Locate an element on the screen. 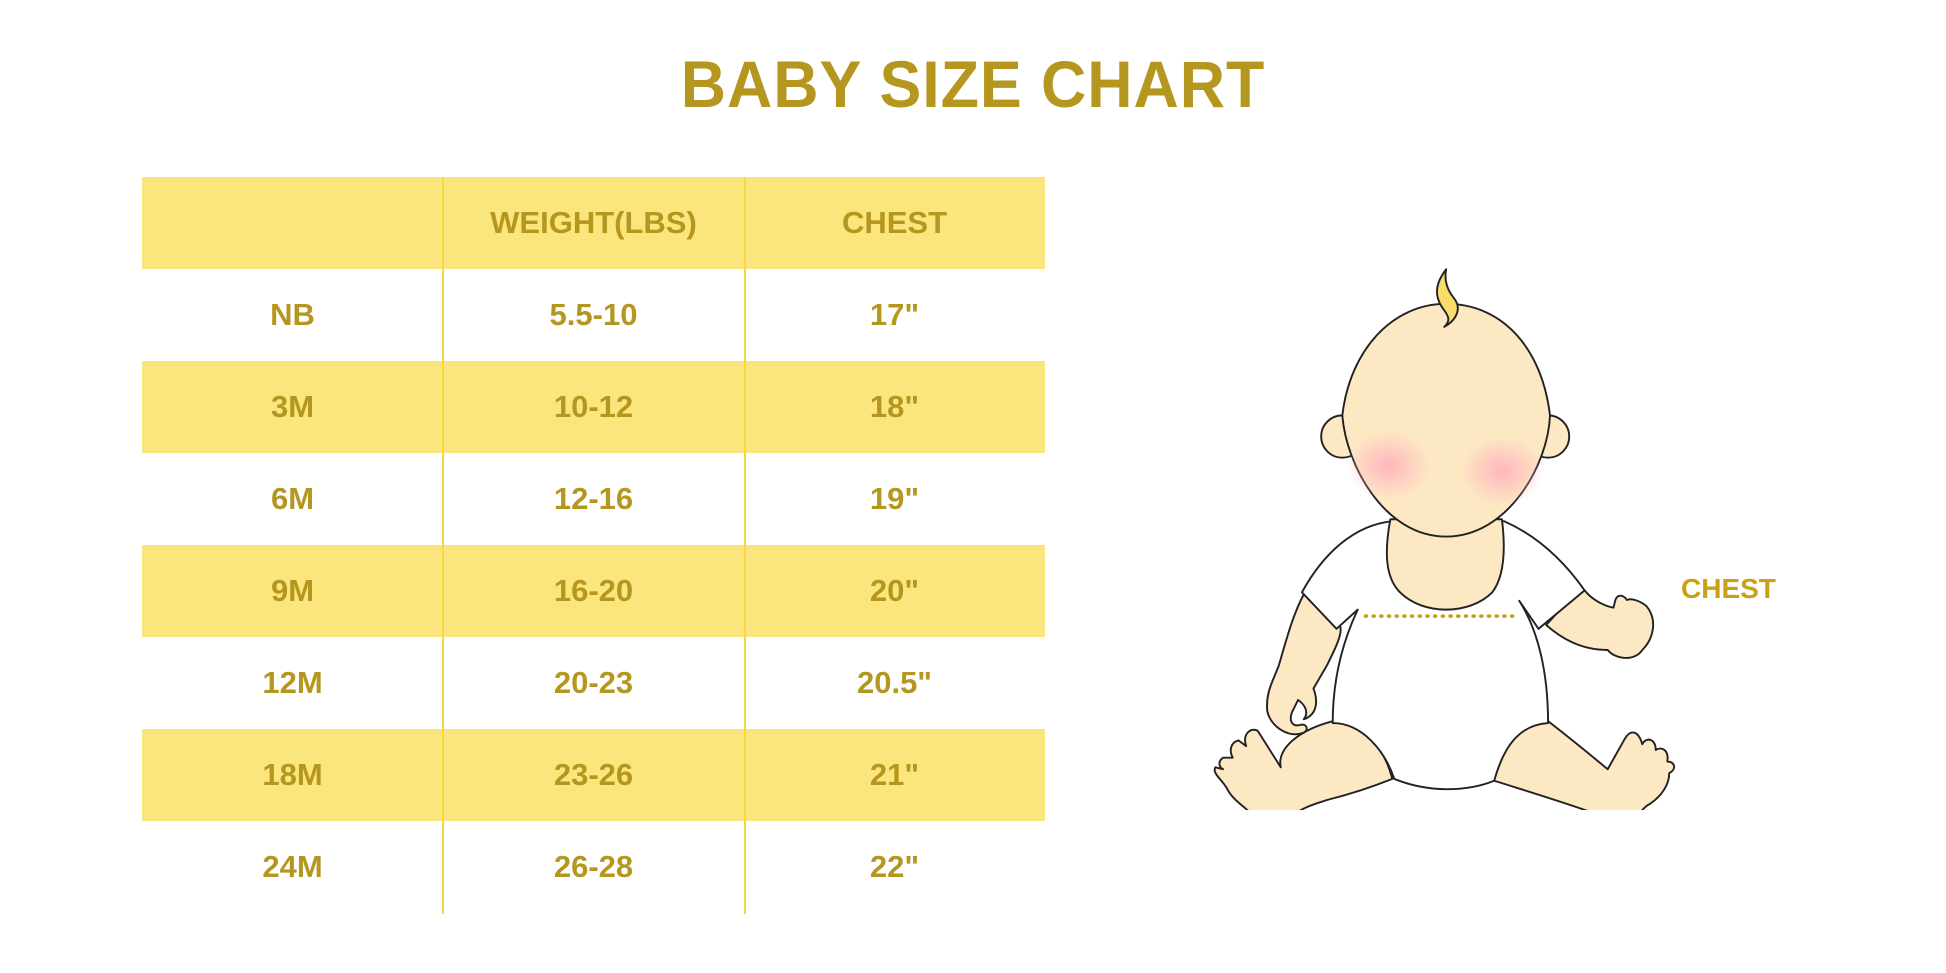 Image resolution: width=1946 pixels, height=973 pixels. hair-curl is located at coordinates (1447, 298).